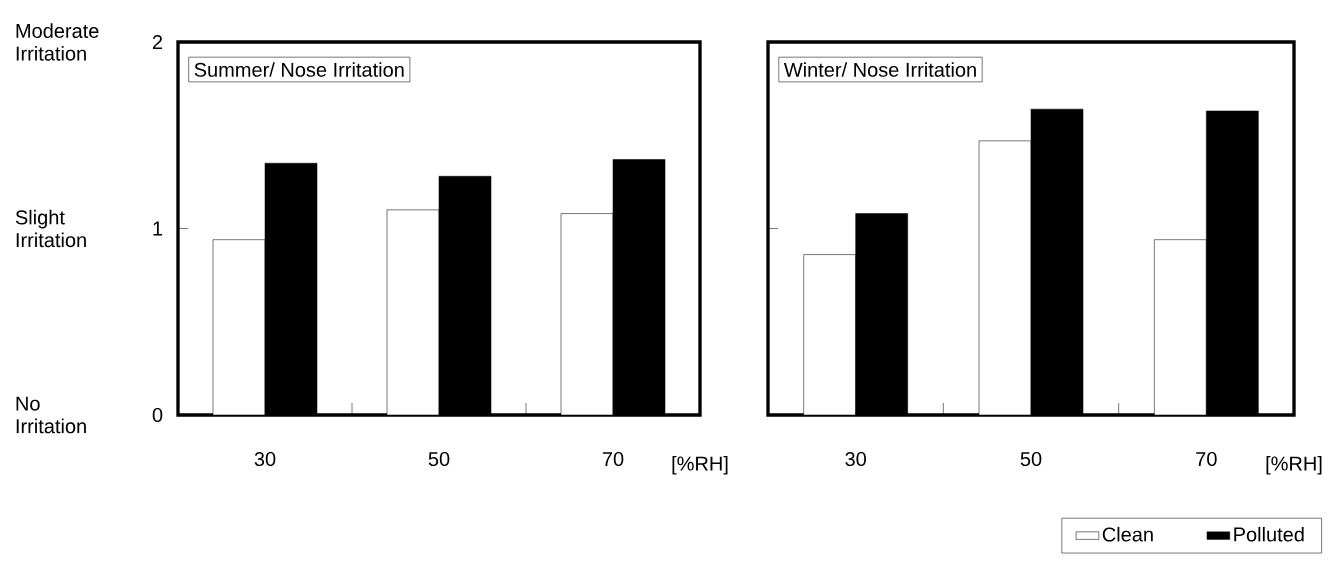  Describe the element at coordinates (1127, 534) in the screenshot. I see `legend-label: Clean` at that location.